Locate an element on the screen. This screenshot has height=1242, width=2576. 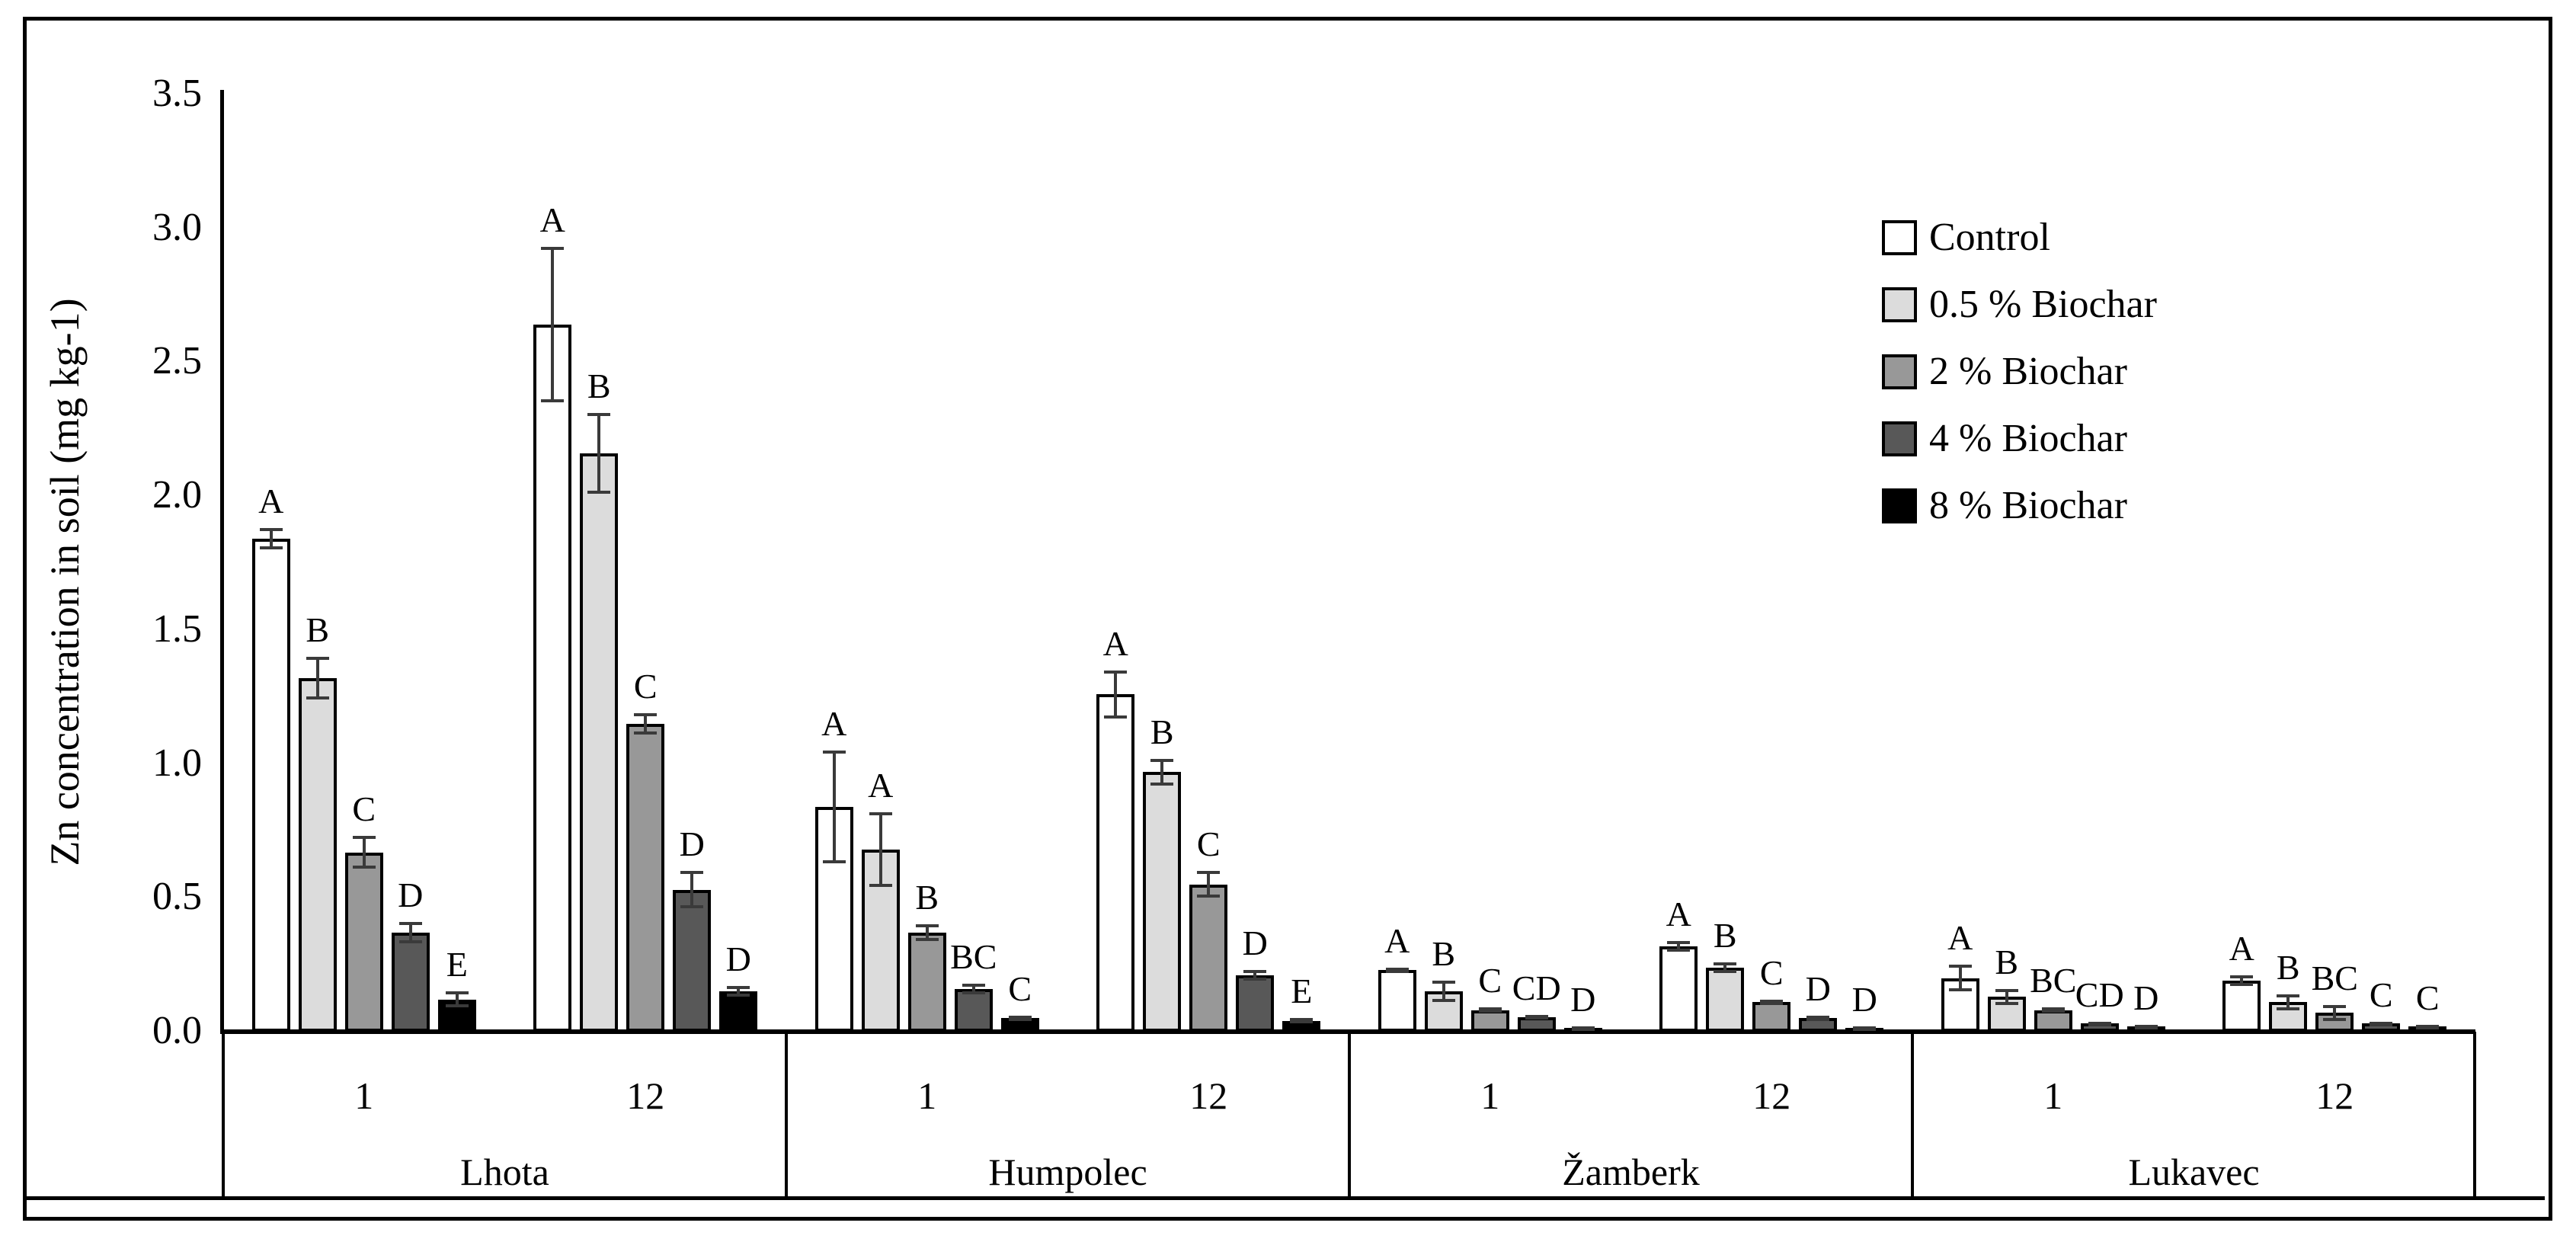
bar-lhota-1-series2 is located at coordinates (363, 942).